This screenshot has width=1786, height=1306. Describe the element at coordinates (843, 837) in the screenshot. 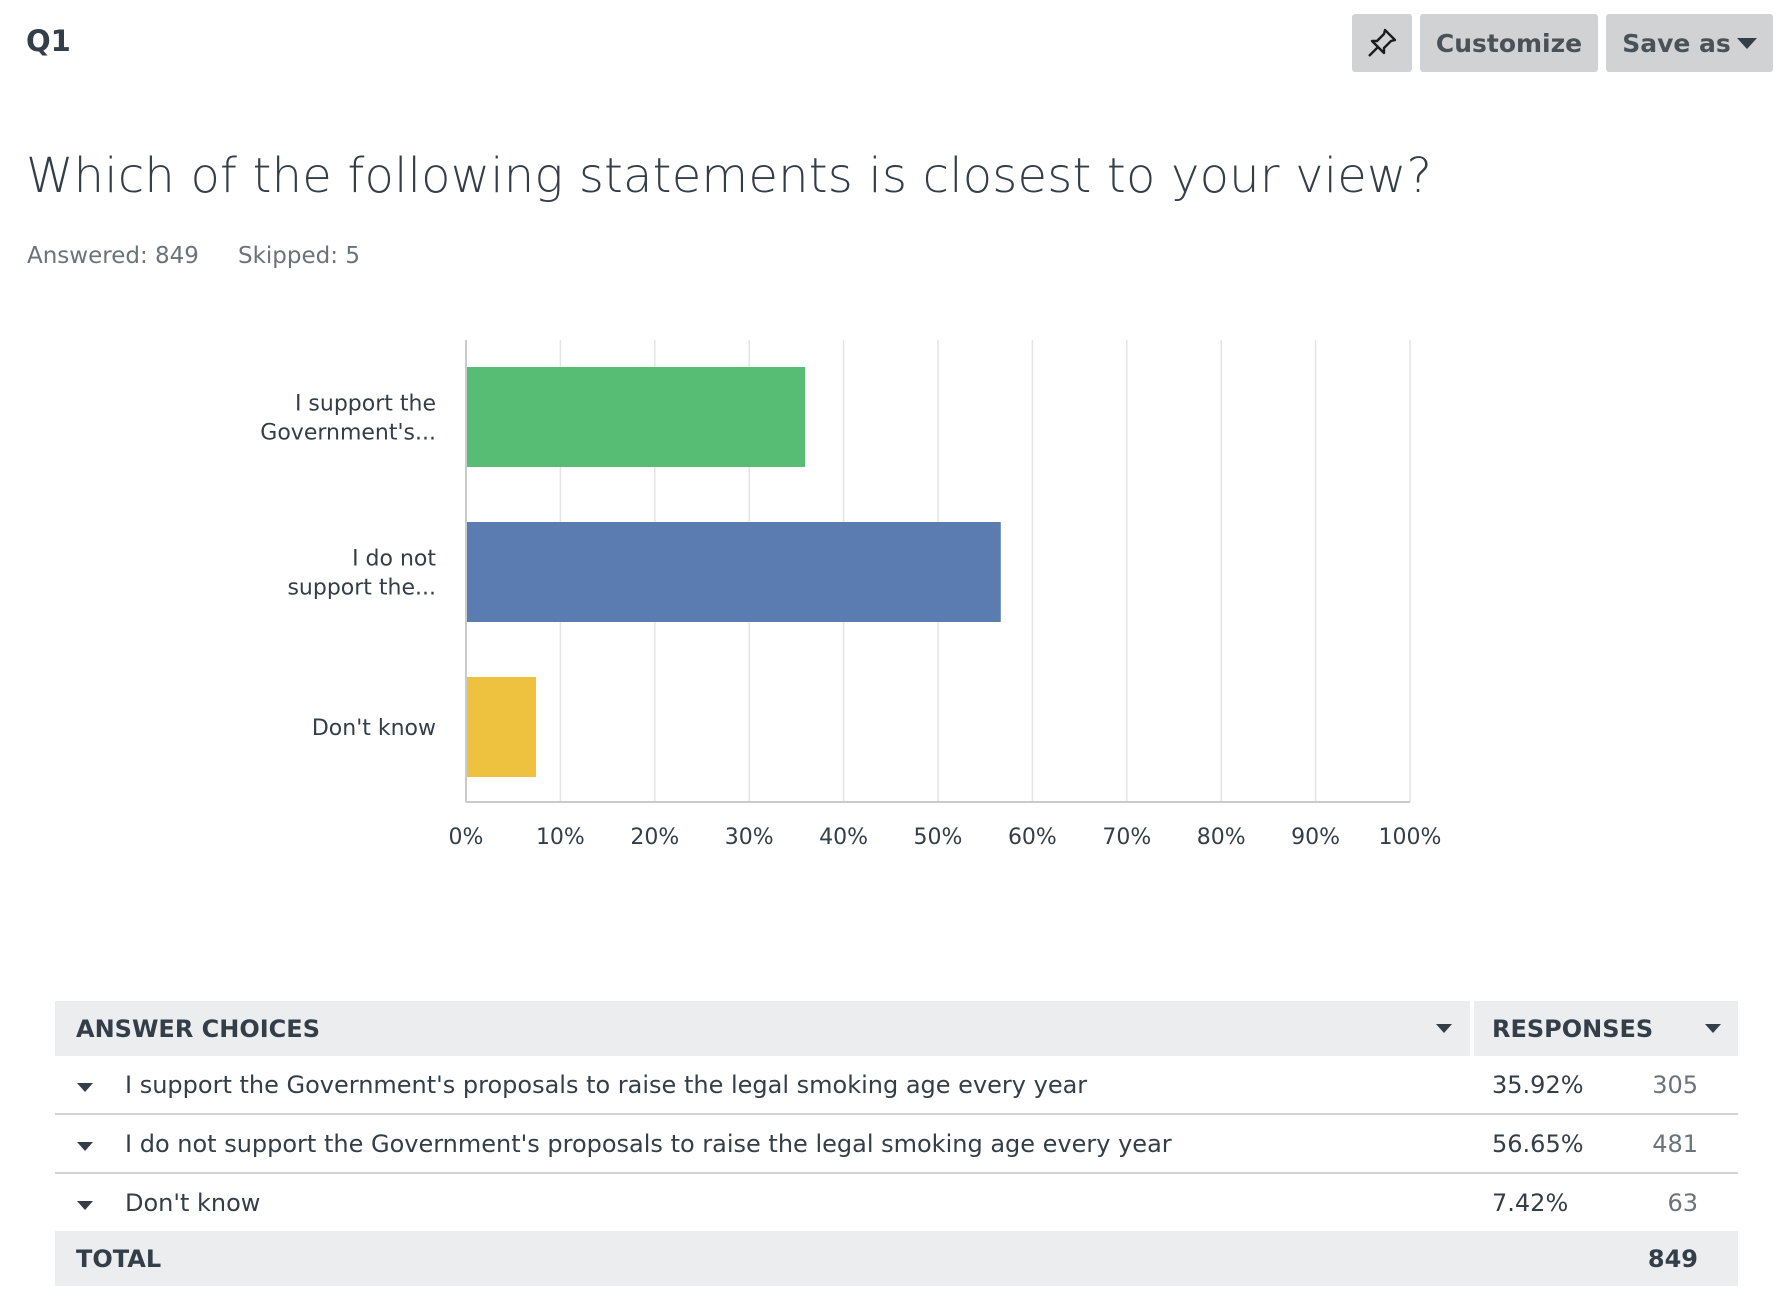

I see `x-tick-label: 40%` at that location.